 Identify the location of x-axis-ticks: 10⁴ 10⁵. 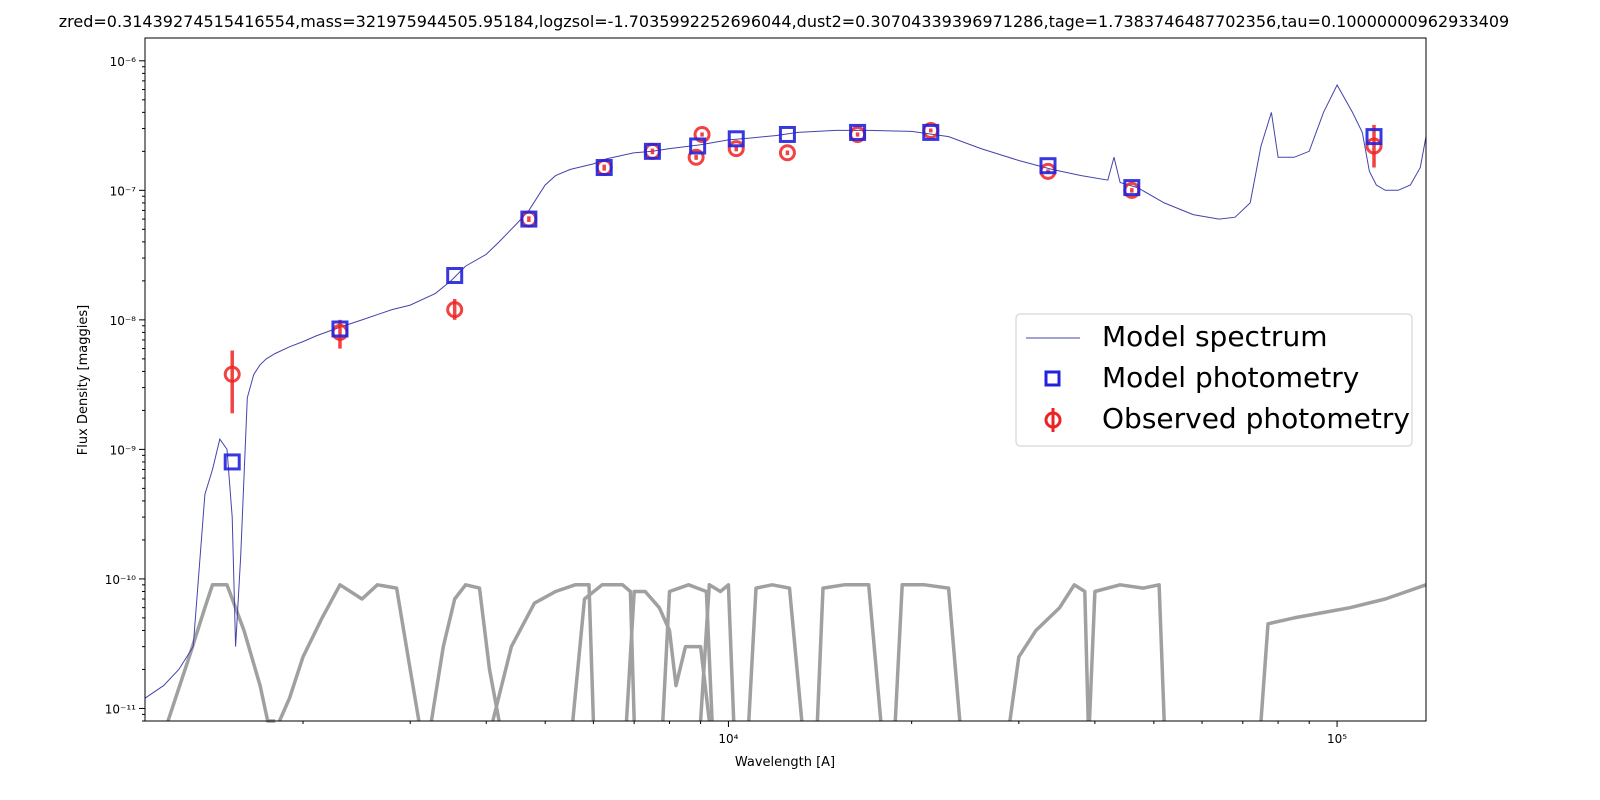
(824, 733).